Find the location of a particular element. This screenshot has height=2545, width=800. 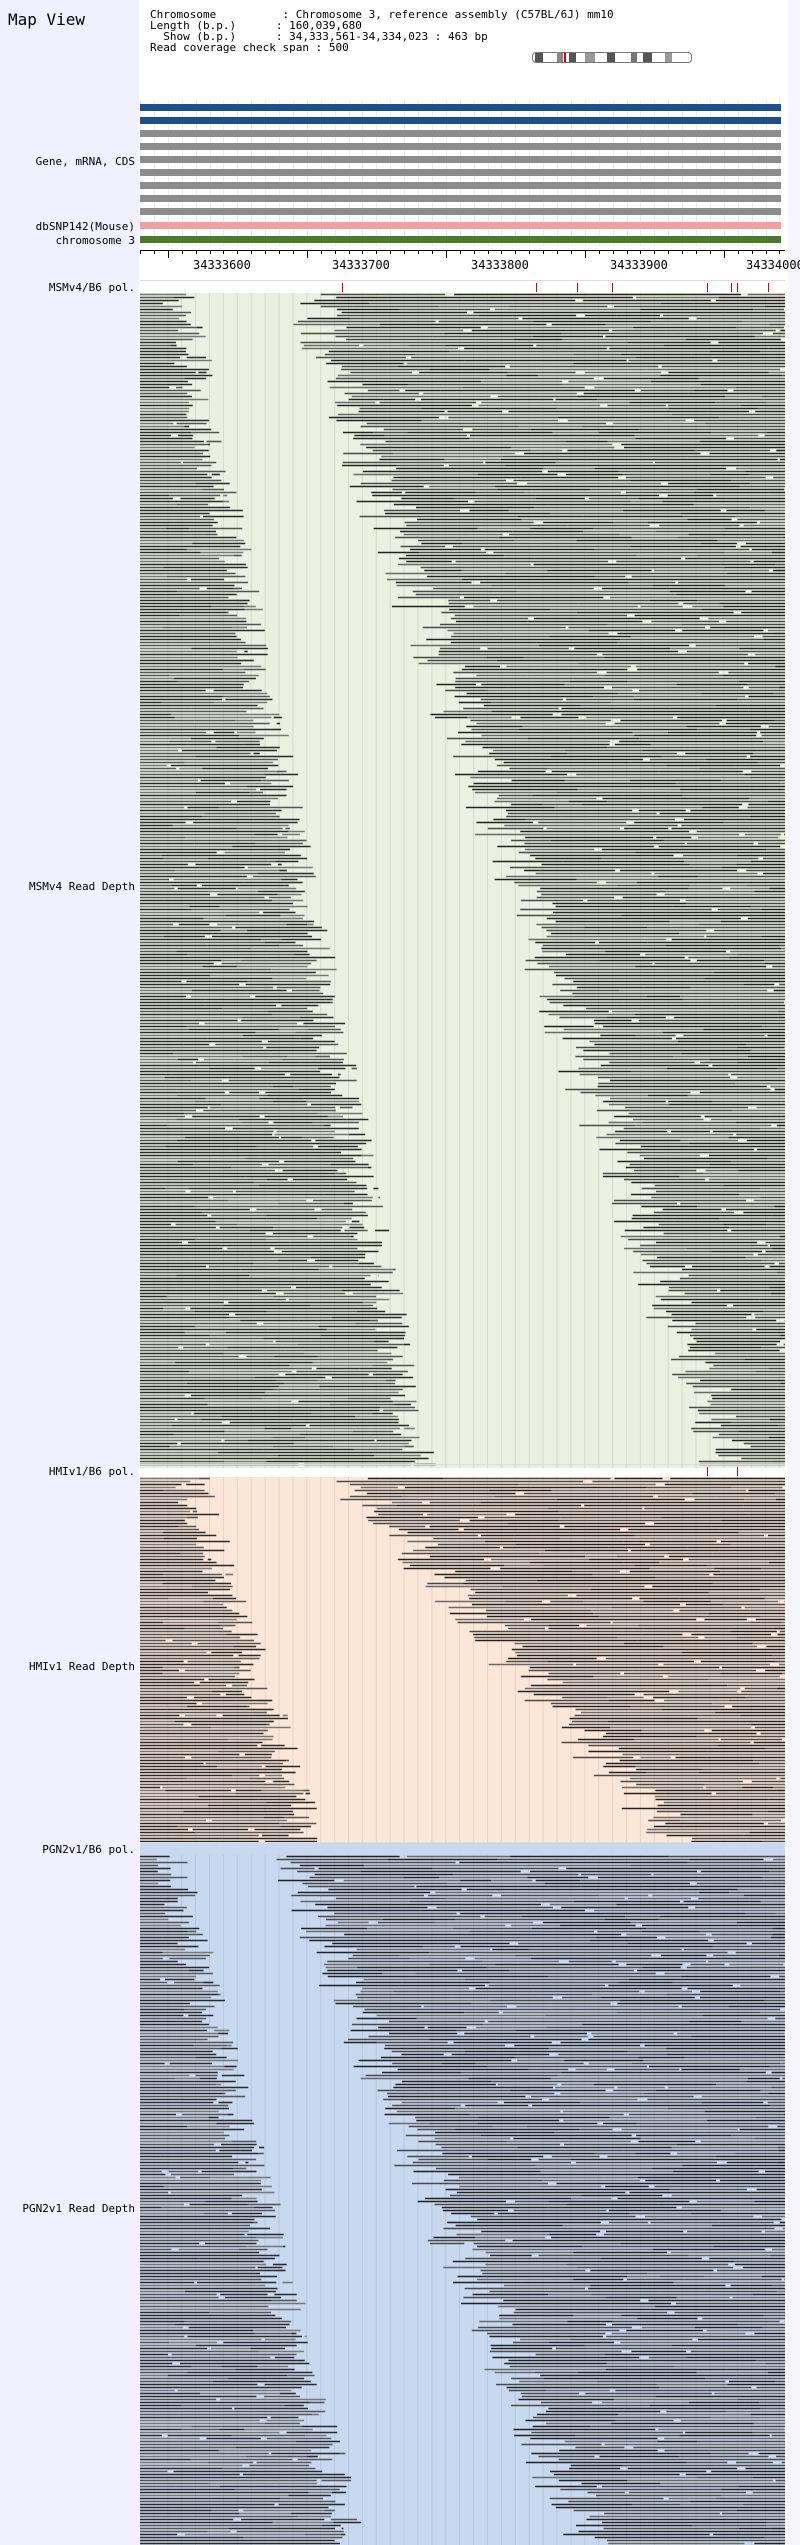

right-margin-strip is located at coordinates (794, 1272).